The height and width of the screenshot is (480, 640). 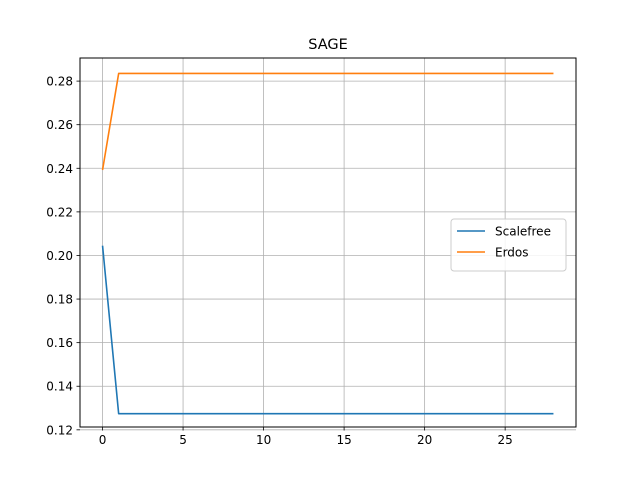 I want to click on legend-label-scalefree: Scalefree, so click(x=523, y=232).